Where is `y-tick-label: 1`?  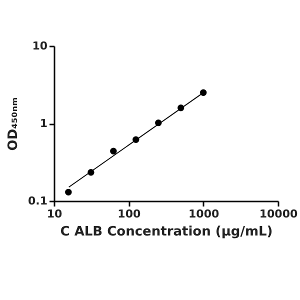 y-tick-label: 1 is located at coordinates (44, 123).